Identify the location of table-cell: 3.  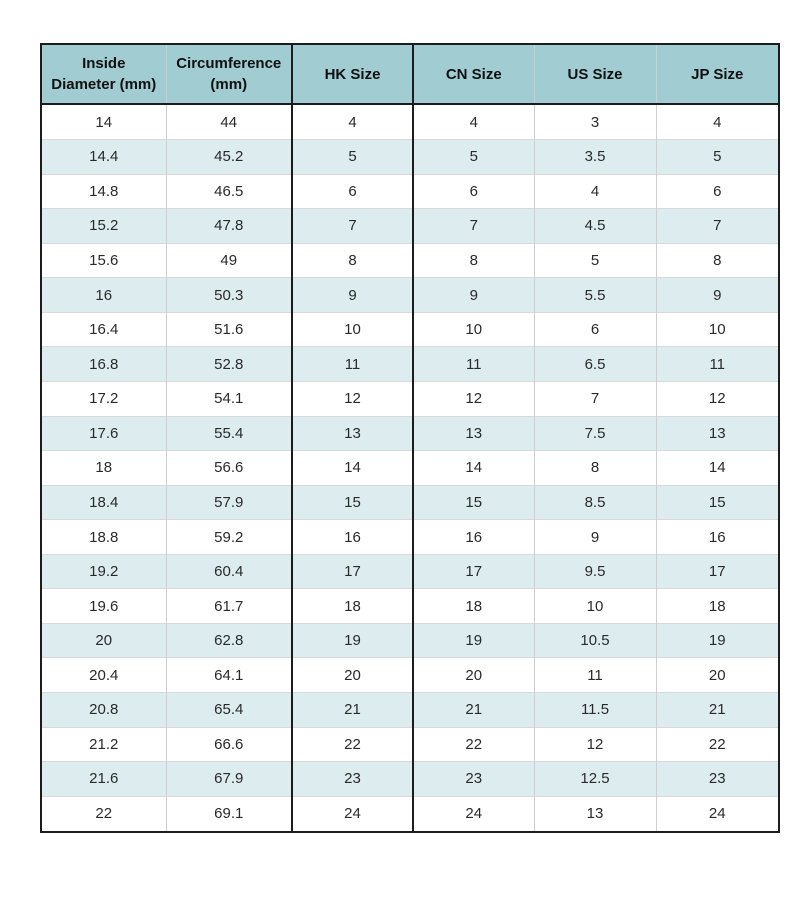
(594, 122).